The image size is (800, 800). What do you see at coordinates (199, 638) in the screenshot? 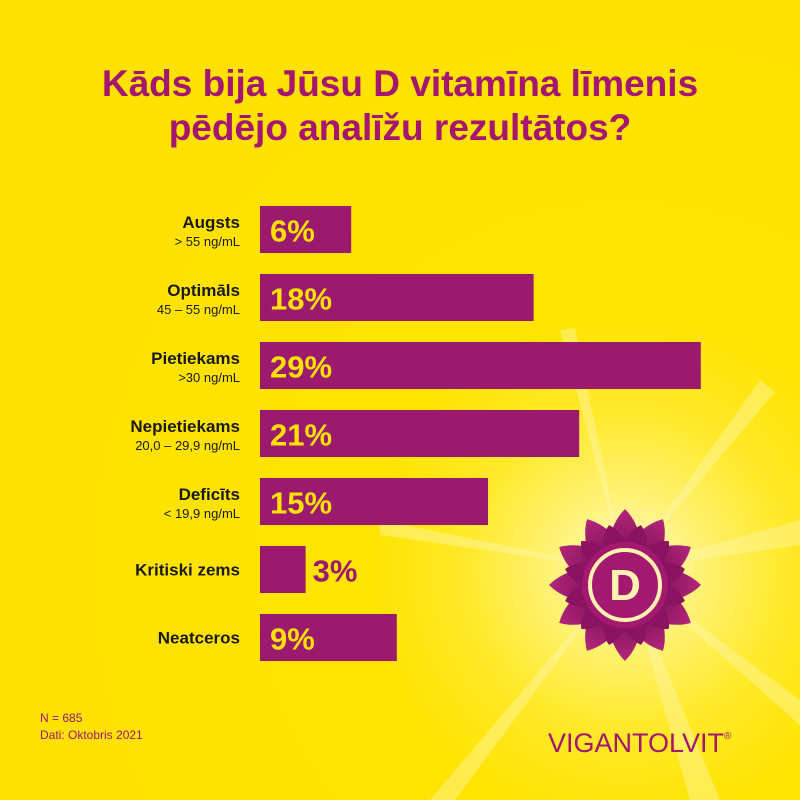
I see `category-label-7: Neatceros` at bounding box center [199, 638].